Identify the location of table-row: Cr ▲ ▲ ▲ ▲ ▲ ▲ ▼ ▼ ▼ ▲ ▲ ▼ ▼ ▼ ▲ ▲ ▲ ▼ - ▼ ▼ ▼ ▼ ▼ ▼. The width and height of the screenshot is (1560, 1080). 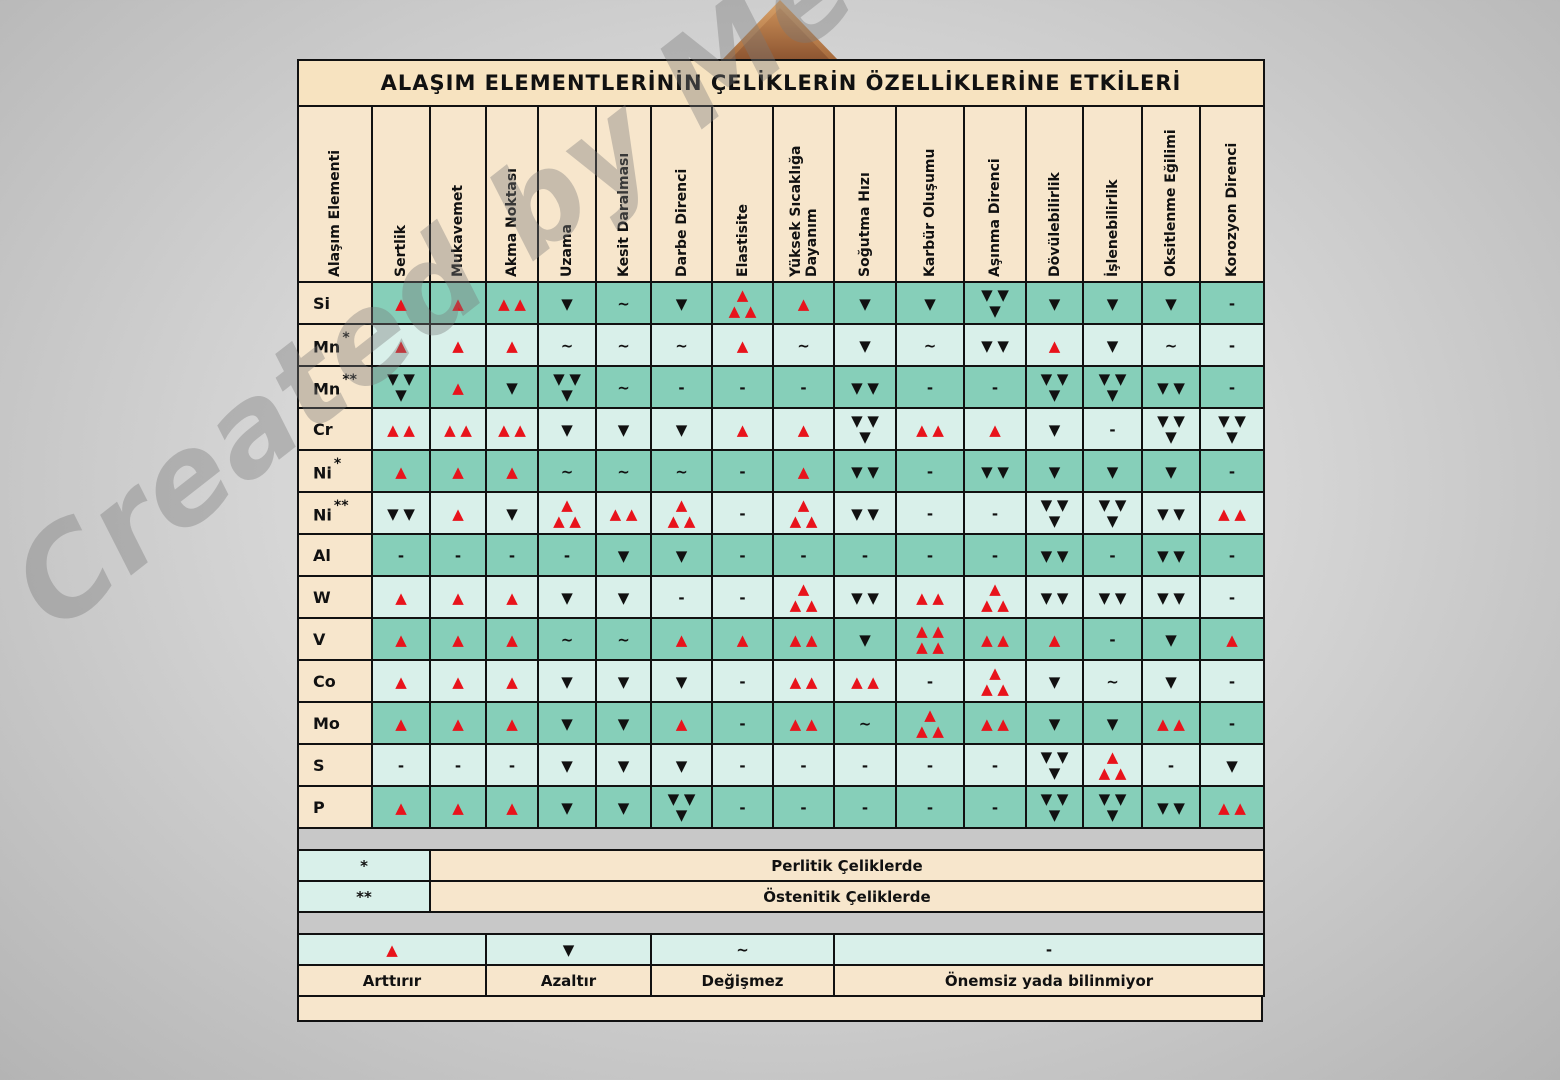
(781, 429).